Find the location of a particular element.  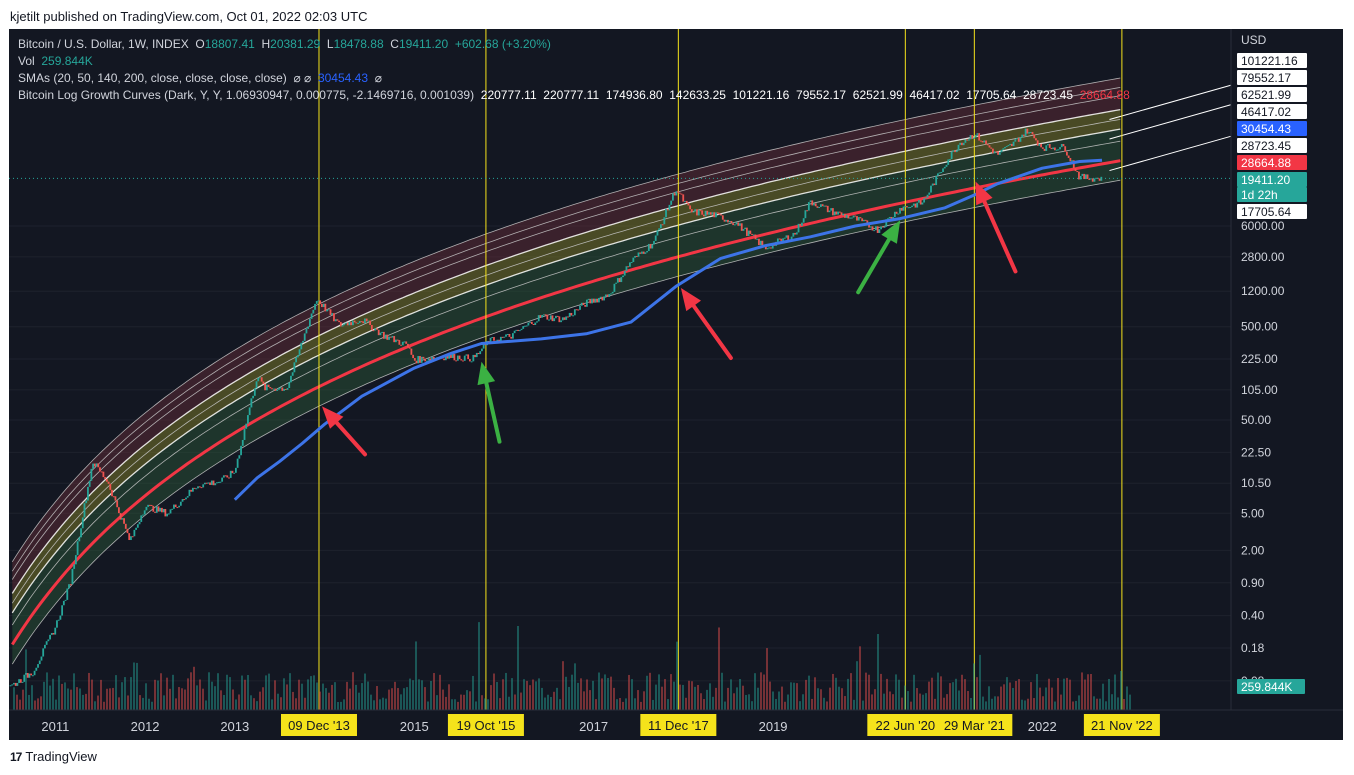

y-tick-label: 6000.00 is located at coordinates (1263, 226).